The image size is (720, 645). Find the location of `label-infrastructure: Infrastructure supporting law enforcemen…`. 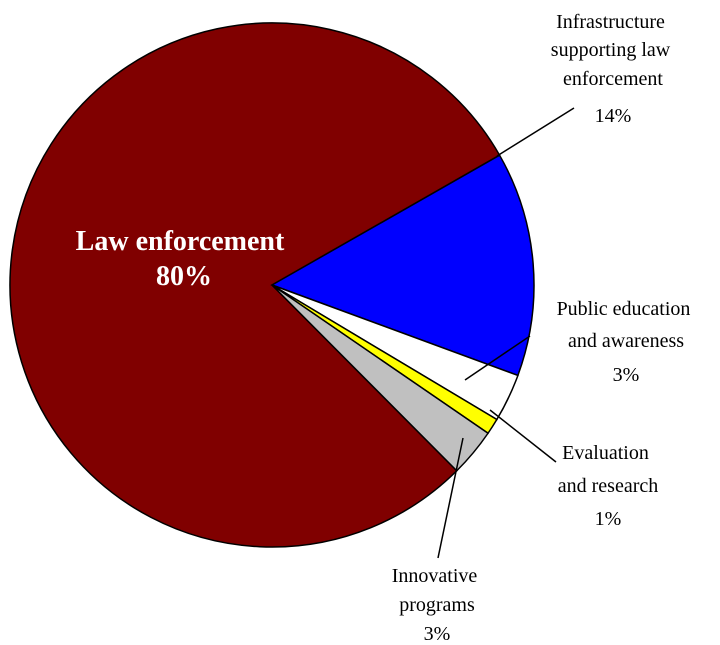

label-infrastructure: Infrastructure supporting law enforcemen… is located at coordinates (613, 50).